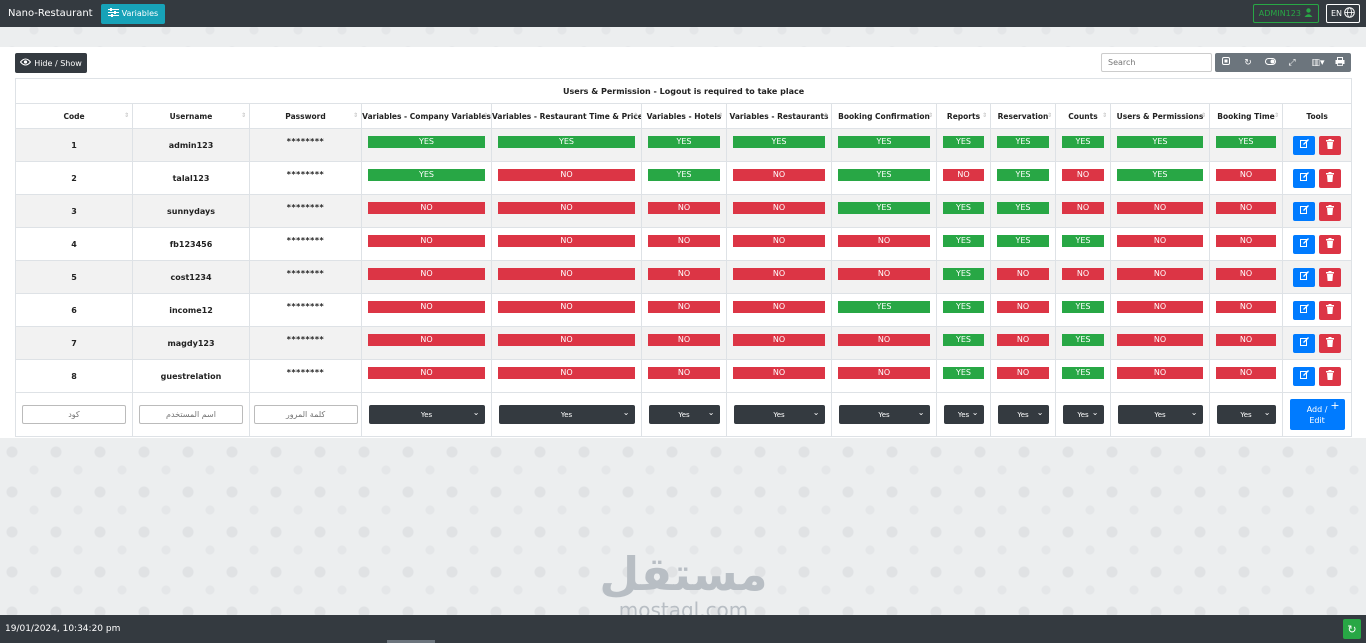  I want to click on column-header: Code ⇕, so click(74, 116).